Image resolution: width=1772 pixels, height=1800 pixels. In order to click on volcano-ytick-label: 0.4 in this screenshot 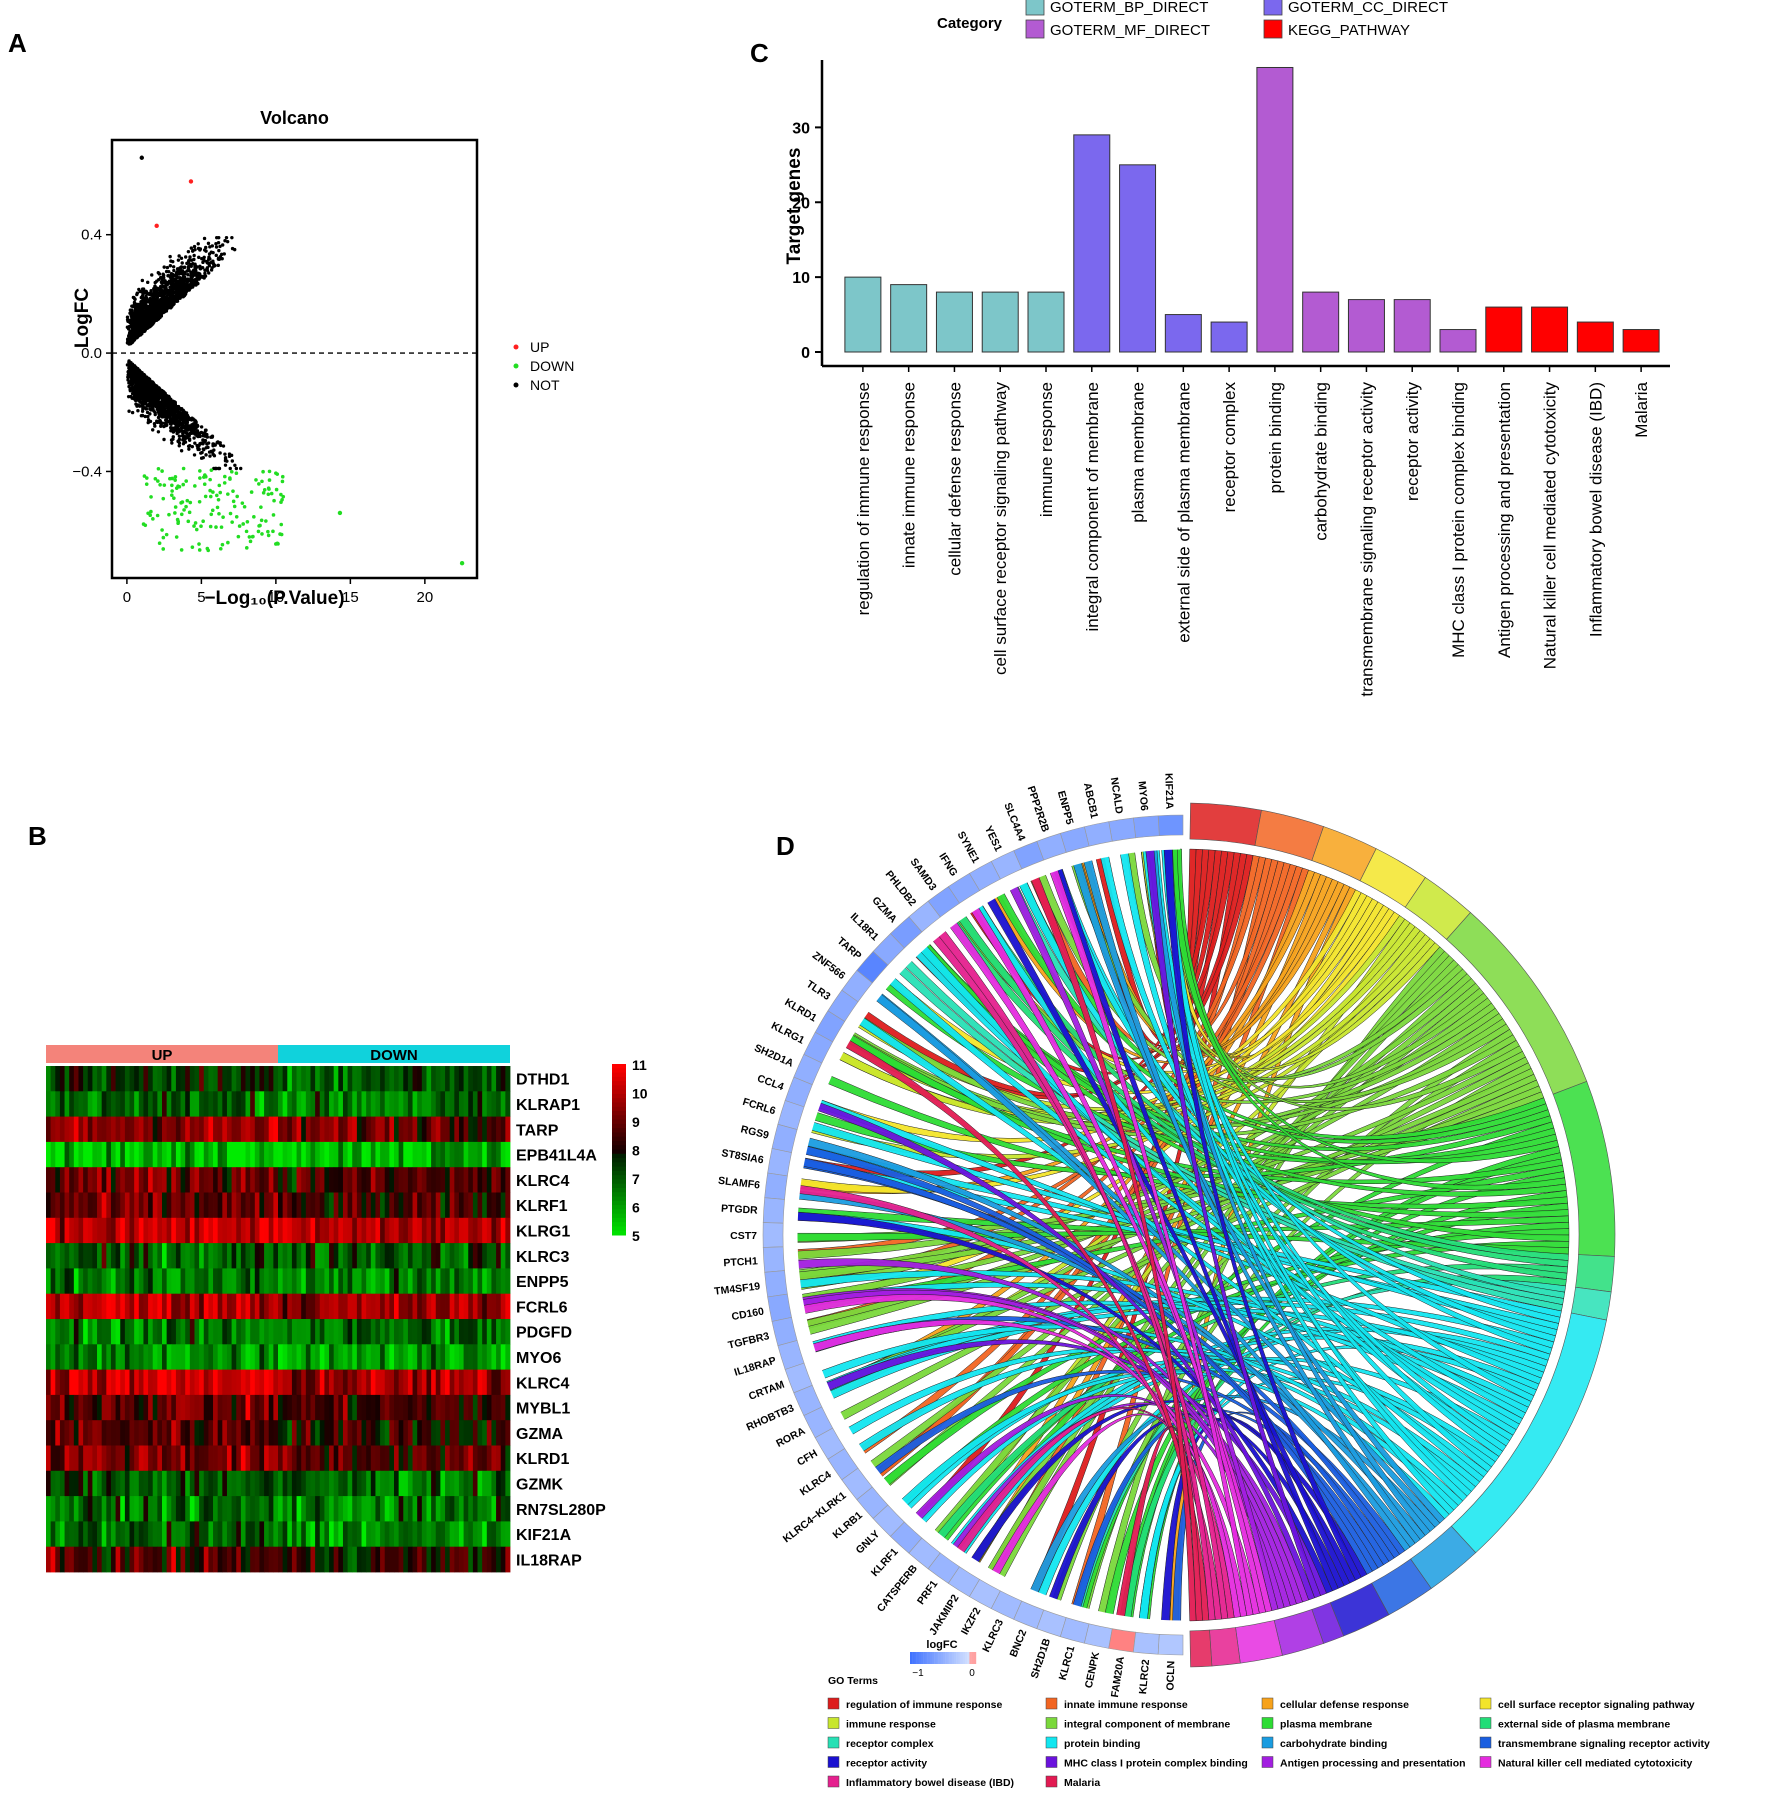, I will do `click(91, 235)`.